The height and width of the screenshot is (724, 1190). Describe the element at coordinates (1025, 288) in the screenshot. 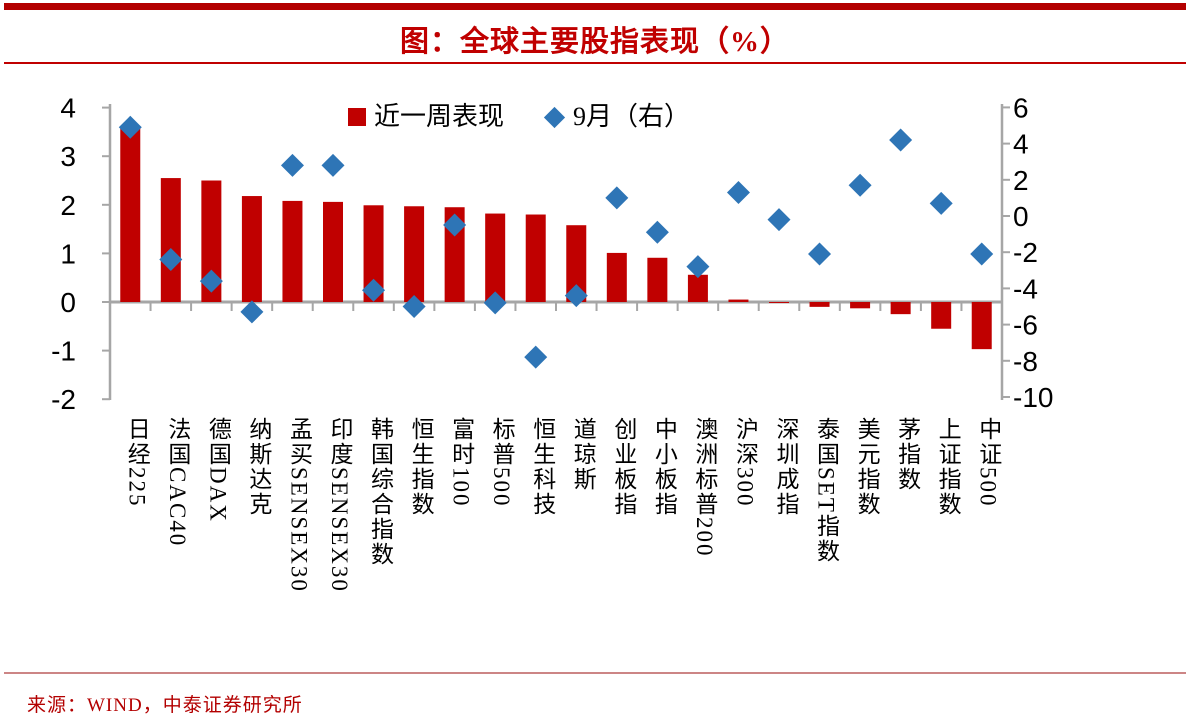

I see `right-axis-tick-label: -4` at that location.